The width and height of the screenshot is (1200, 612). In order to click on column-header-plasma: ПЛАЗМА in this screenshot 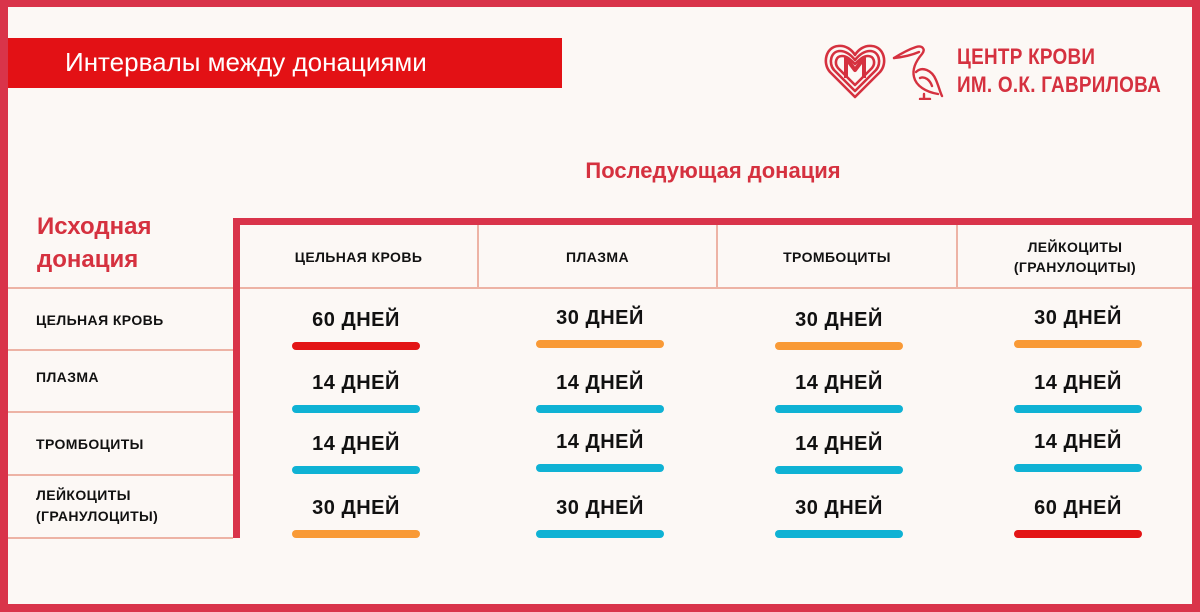, I will do `click(597, 256)`.